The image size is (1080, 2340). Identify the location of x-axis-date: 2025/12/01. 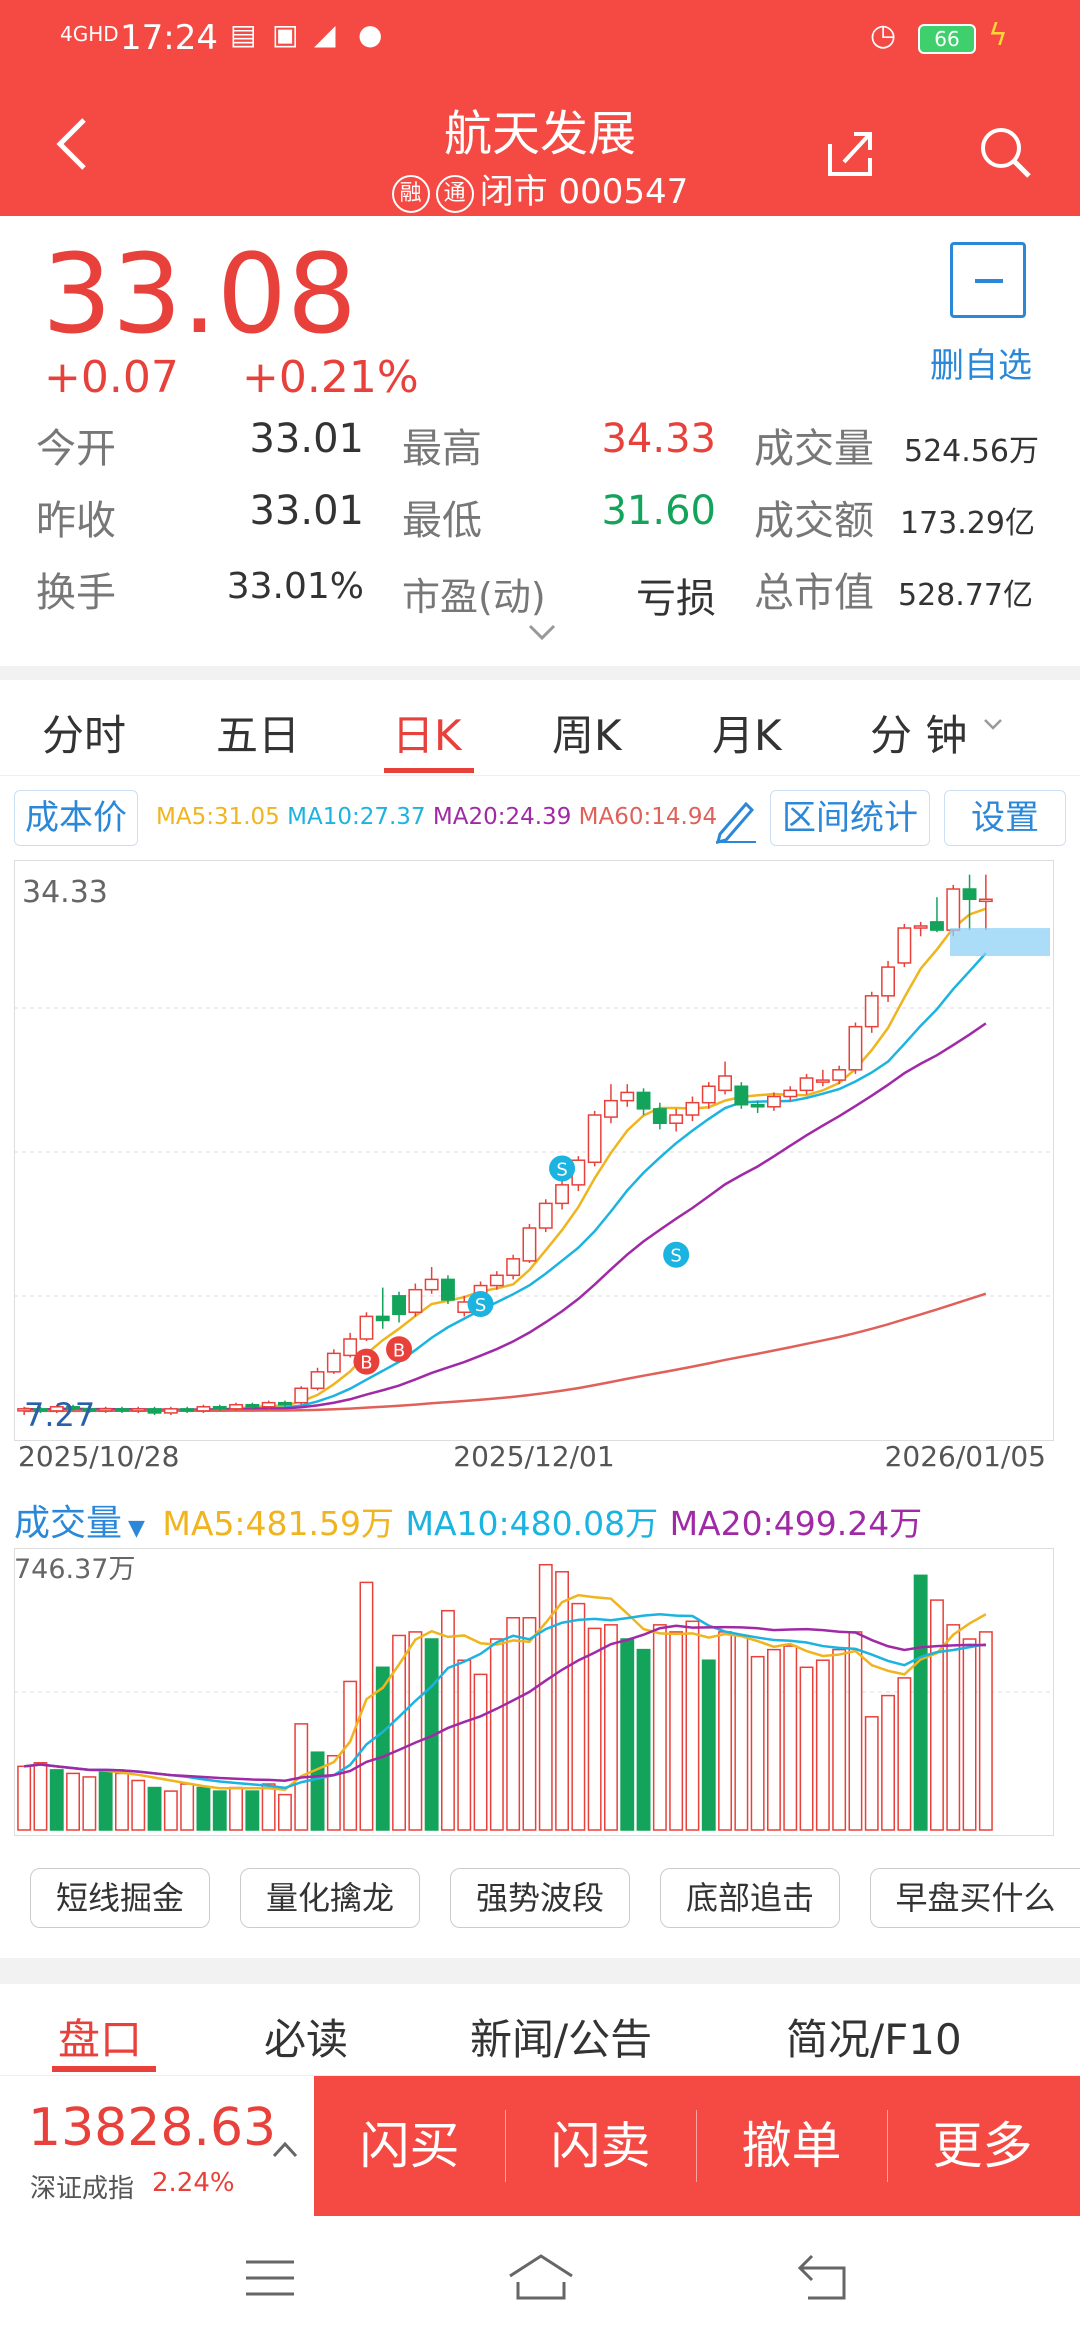
(533, 1456).